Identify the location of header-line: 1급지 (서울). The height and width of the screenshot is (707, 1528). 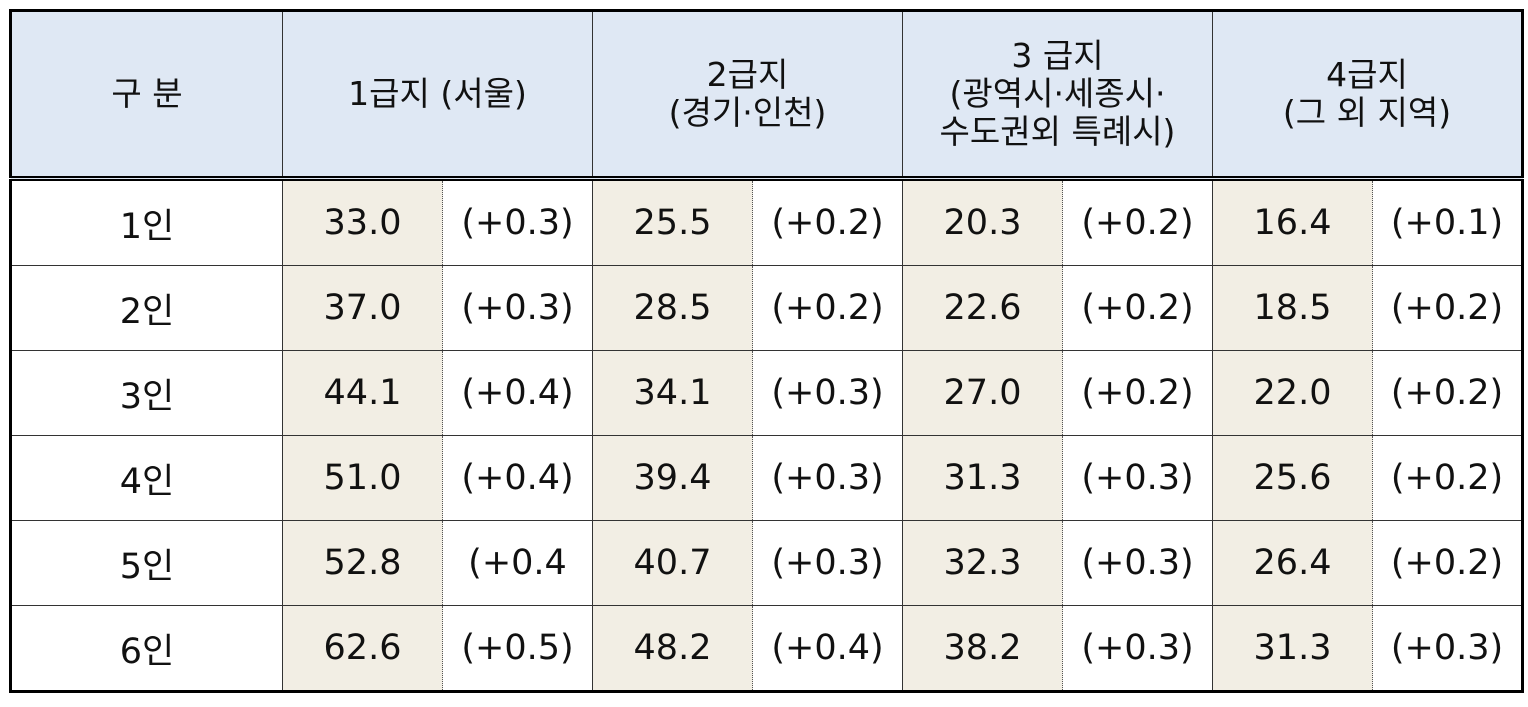
(437, 93).